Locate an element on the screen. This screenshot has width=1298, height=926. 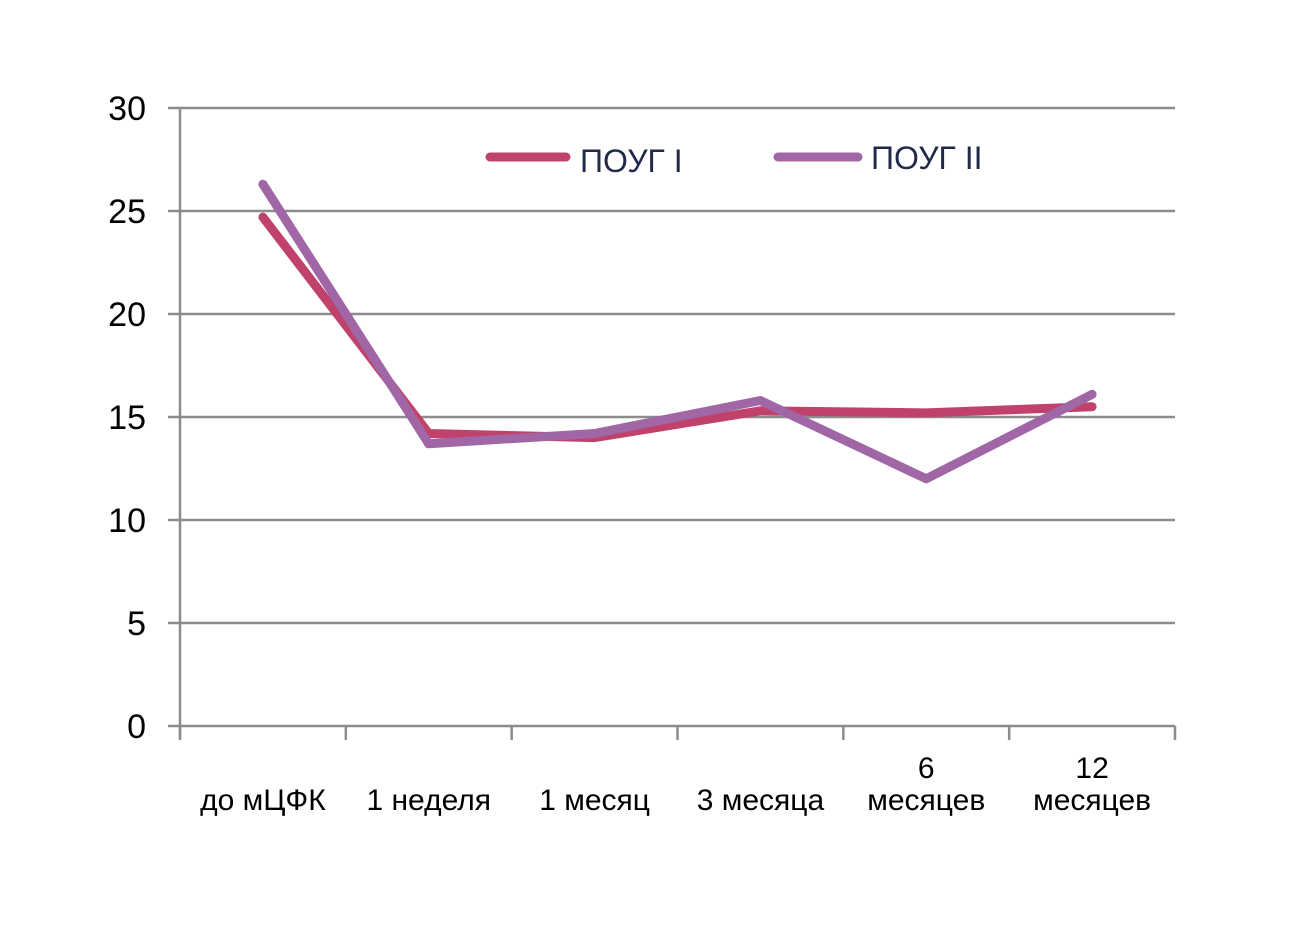
y-tick-label-10: 10 is located at coordinates (127, 521).